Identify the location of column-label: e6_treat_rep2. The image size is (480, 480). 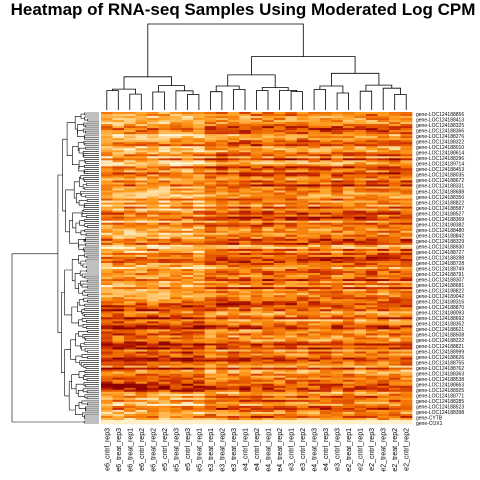
(153, 450).